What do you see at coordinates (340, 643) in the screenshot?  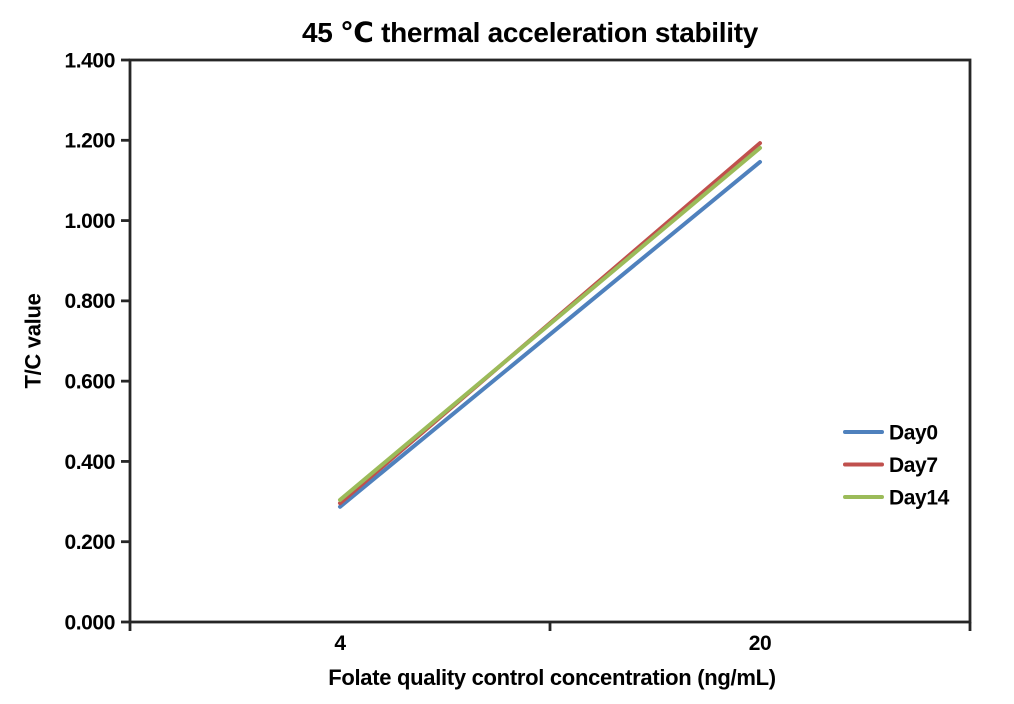 I see `x-tick-label: 4` at bounding box center [340, 643].